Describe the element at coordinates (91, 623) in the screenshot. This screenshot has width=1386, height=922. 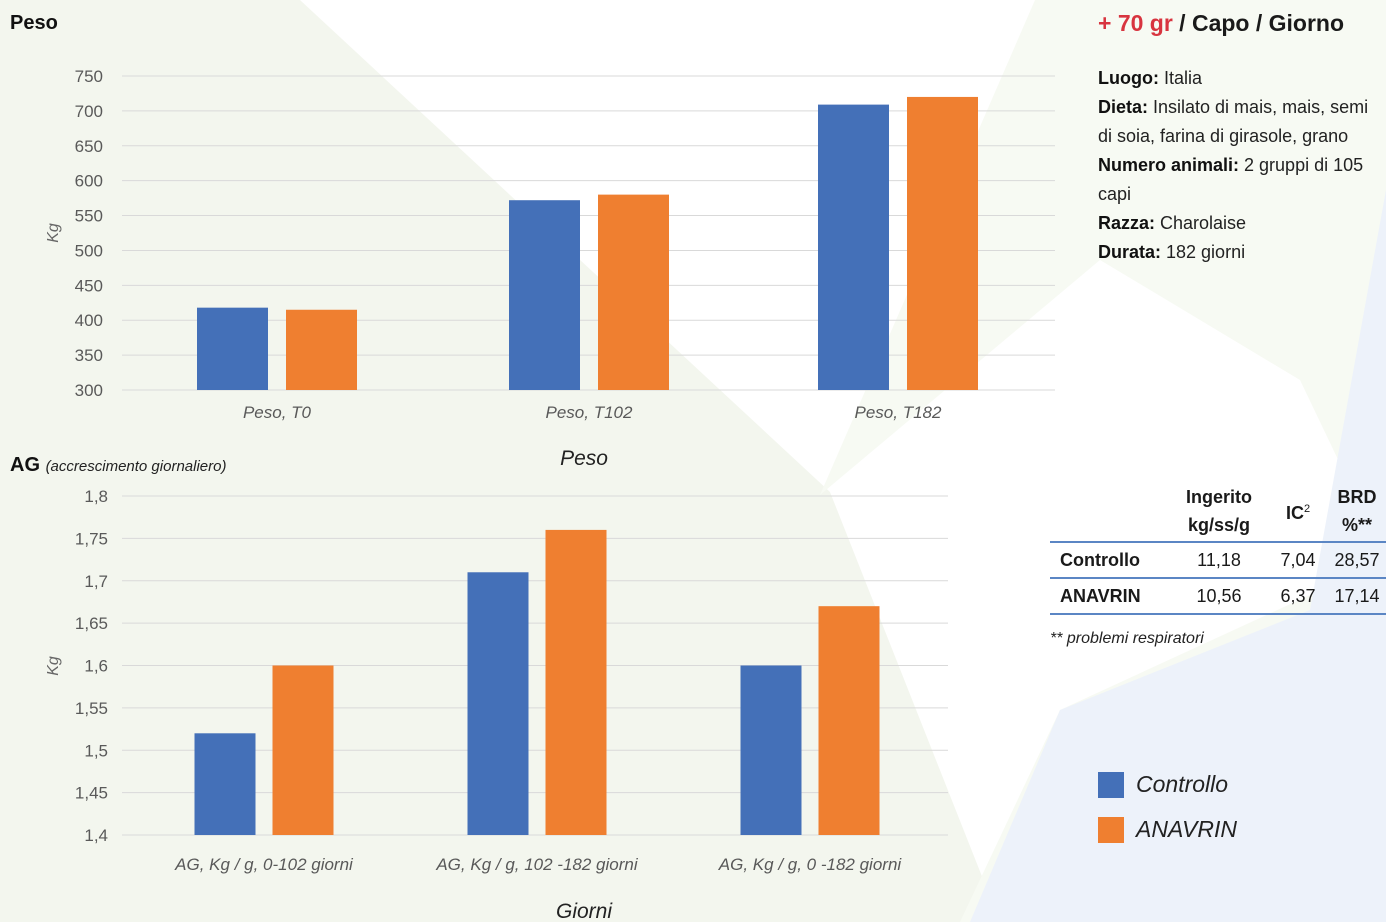
I see `ag-y-tick-label: 1,65` at that location.